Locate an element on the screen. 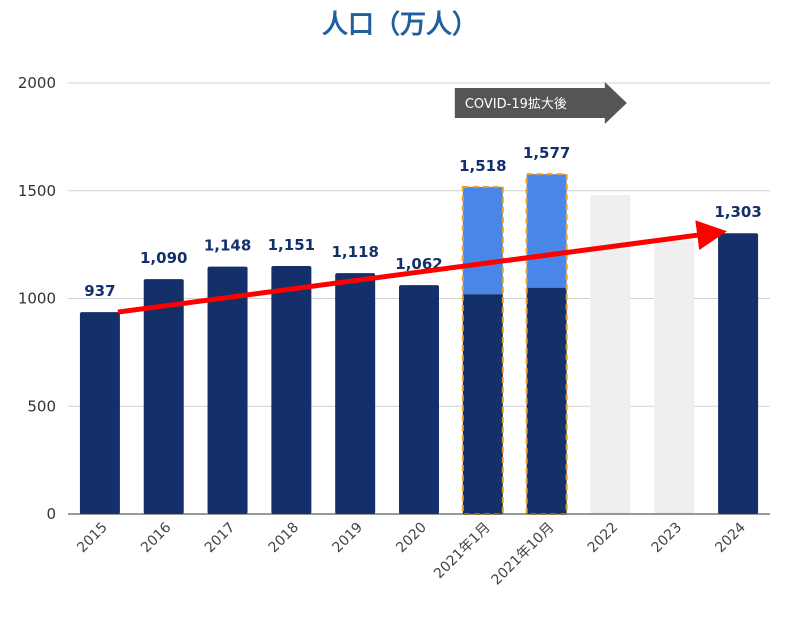 This screenshot has height=624, width=800. y-tick-label: 0 is located at coordinates (51, 514).